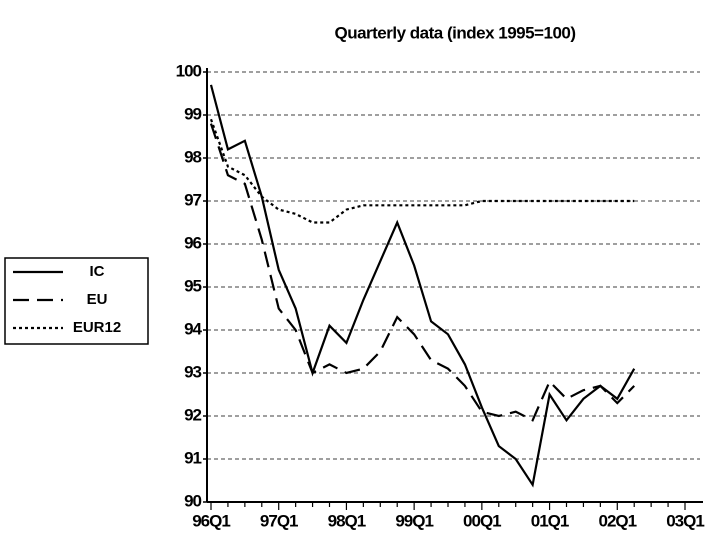  Describe the element at coordinates (279, 520) in the screenshot. I see `x-tick-label: 97Q1` at that location.